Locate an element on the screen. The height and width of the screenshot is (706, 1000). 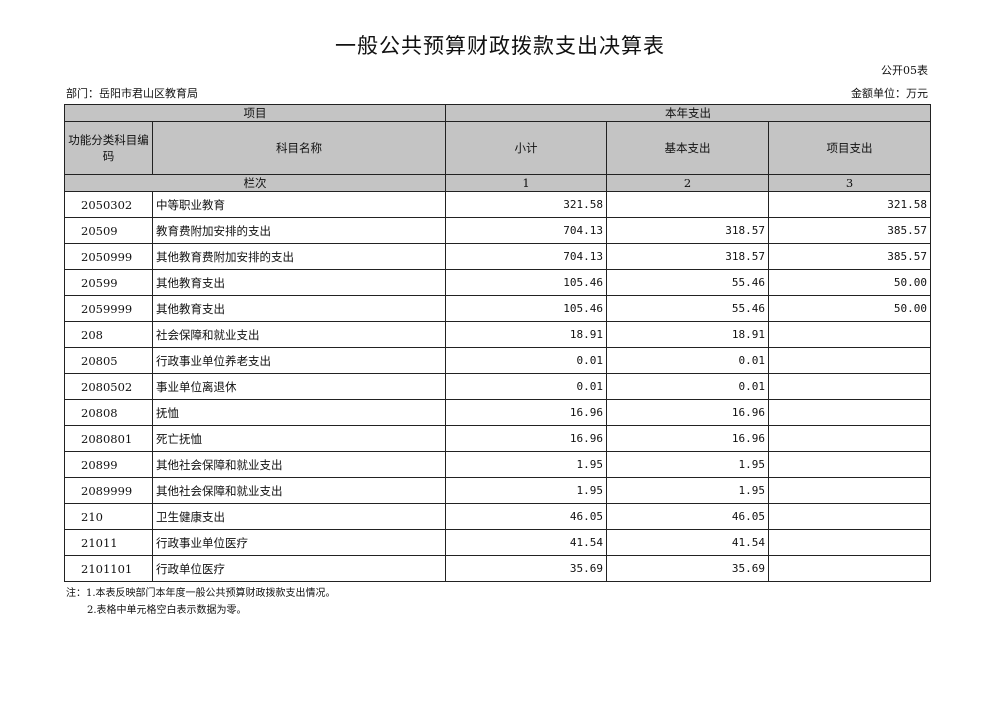
cell-code: 2089999 is located at coordinates (108, 490).